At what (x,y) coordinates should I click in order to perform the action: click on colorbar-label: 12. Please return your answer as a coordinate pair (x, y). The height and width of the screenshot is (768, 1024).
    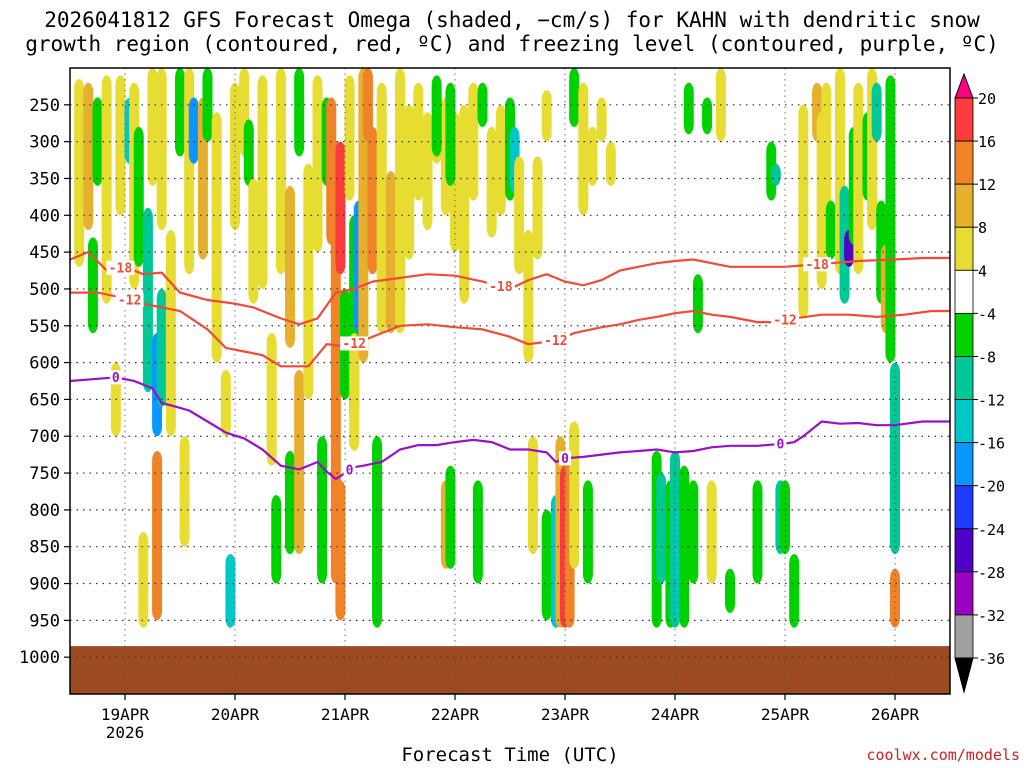
    Looking at the image, I should click on (987, 185).